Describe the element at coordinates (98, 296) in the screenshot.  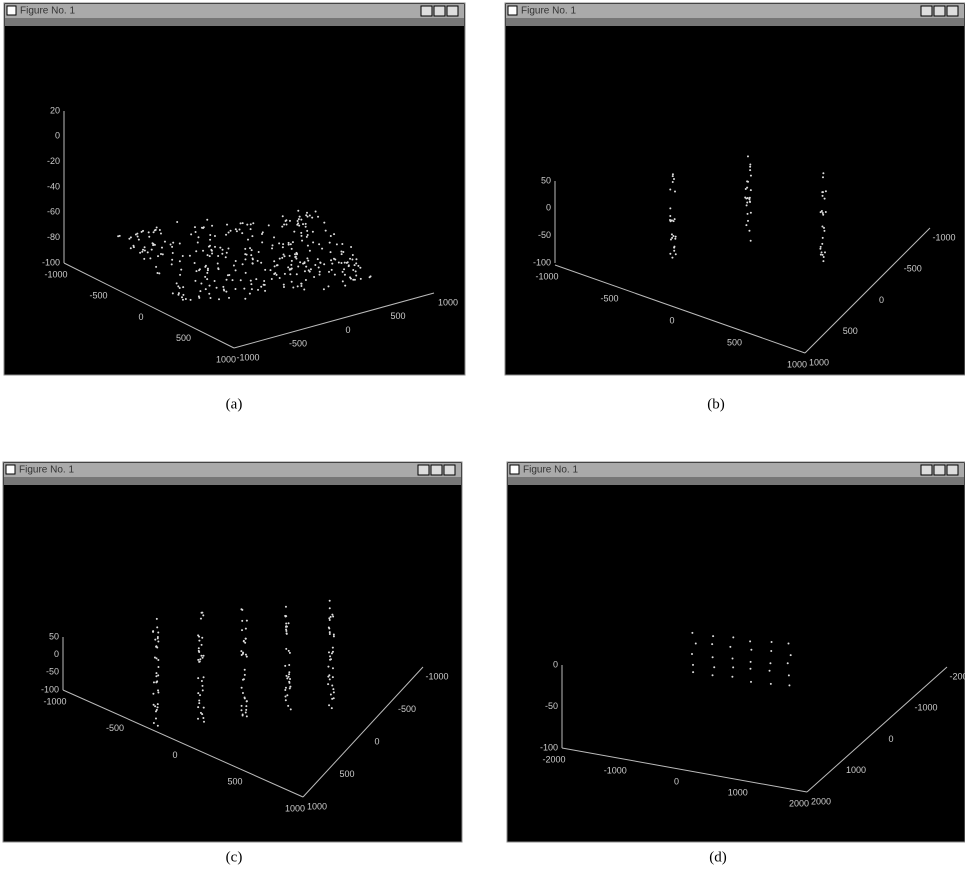
I see `x-tick-label: -500` at that location.